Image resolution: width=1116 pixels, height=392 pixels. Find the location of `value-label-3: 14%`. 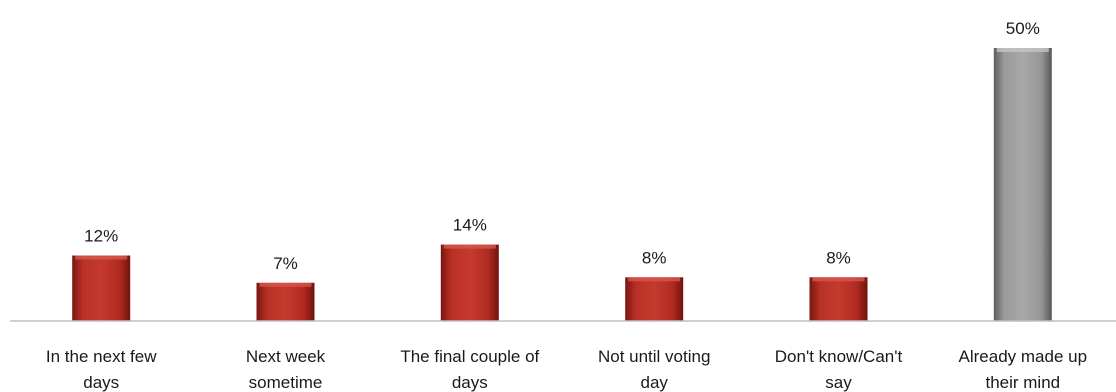

value-label-3: 14% is located at coordinates (470, 225).